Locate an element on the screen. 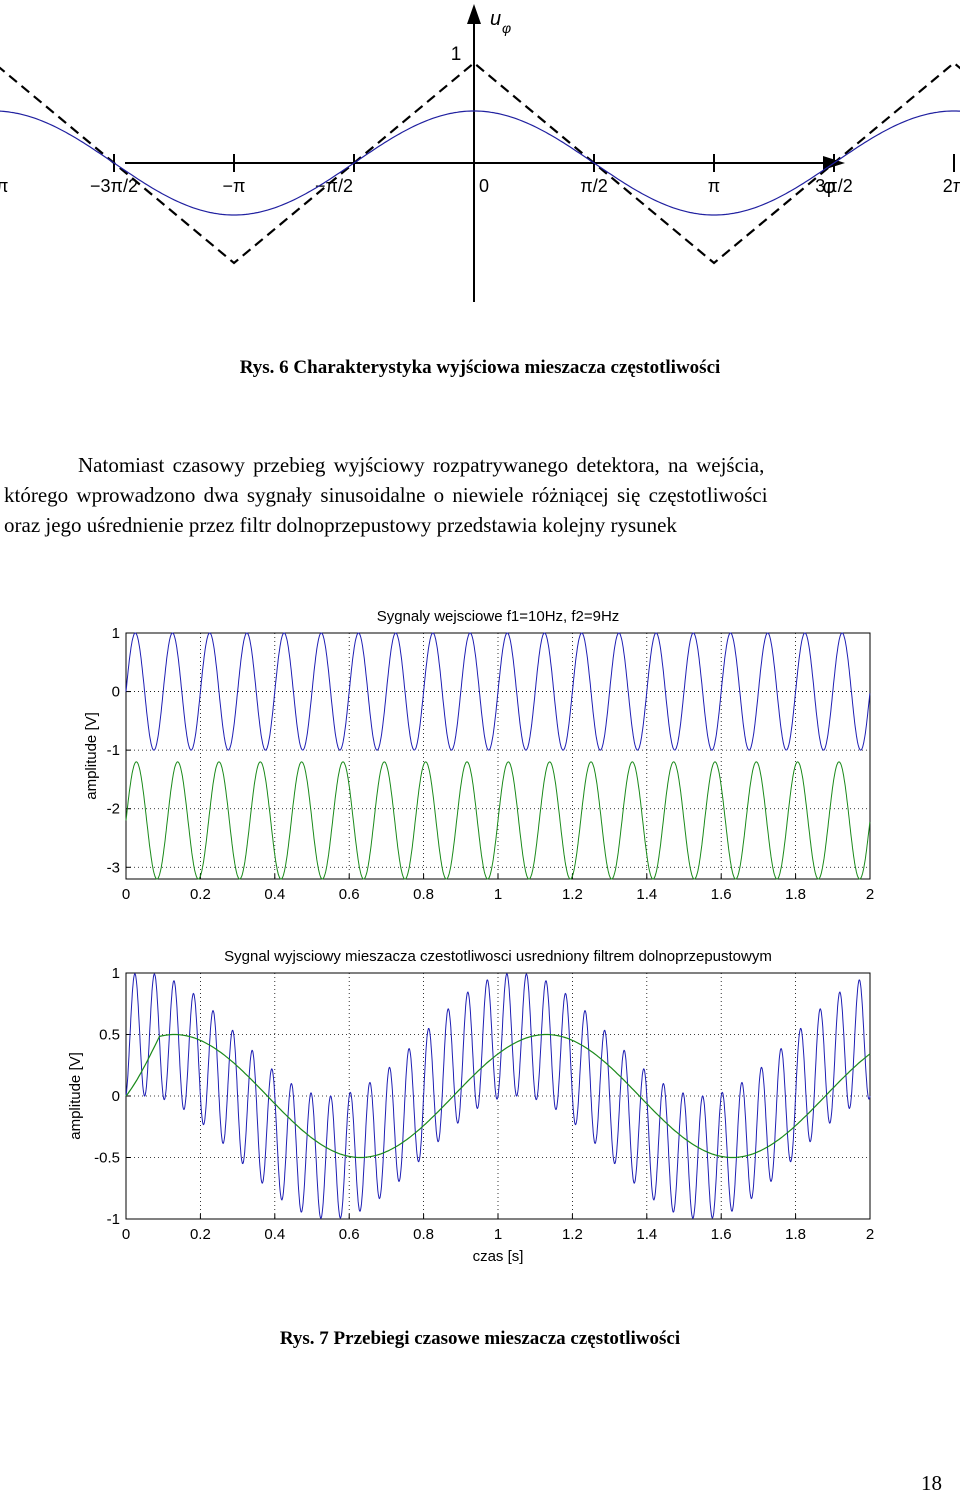 This screenshot has height=1497, width=960. phi-tick-label: −π is located at coordinates (234, 186).